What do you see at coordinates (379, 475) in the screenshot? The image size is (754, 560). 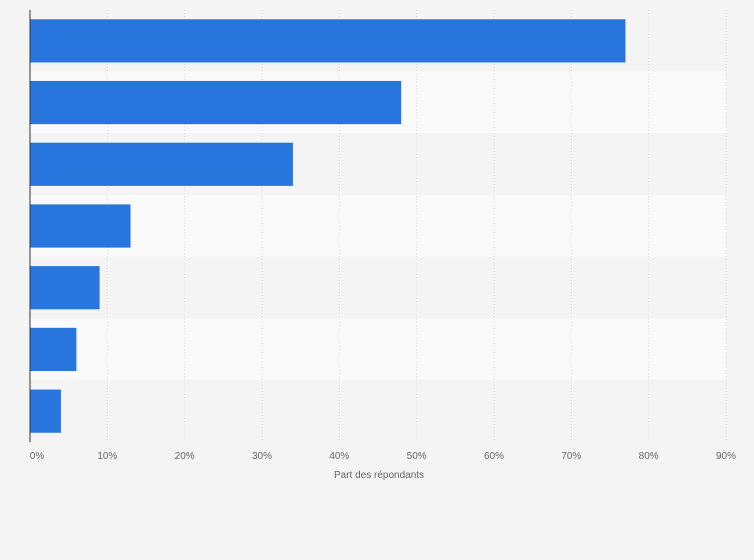 I see `x-axis-title: Part des répondants` at bounding box center [379, 475].